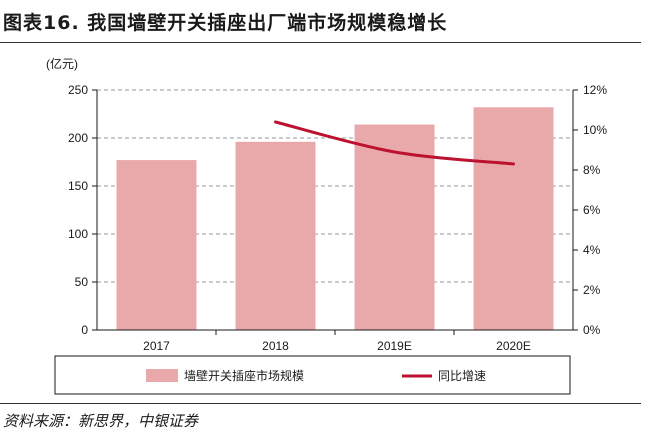 The width and height of the screenshot is (650, 443). What do you see at coordinates (78, 186) in the screenshot?
I see `y-tick-label: 150` at bounding box center [78, 186].